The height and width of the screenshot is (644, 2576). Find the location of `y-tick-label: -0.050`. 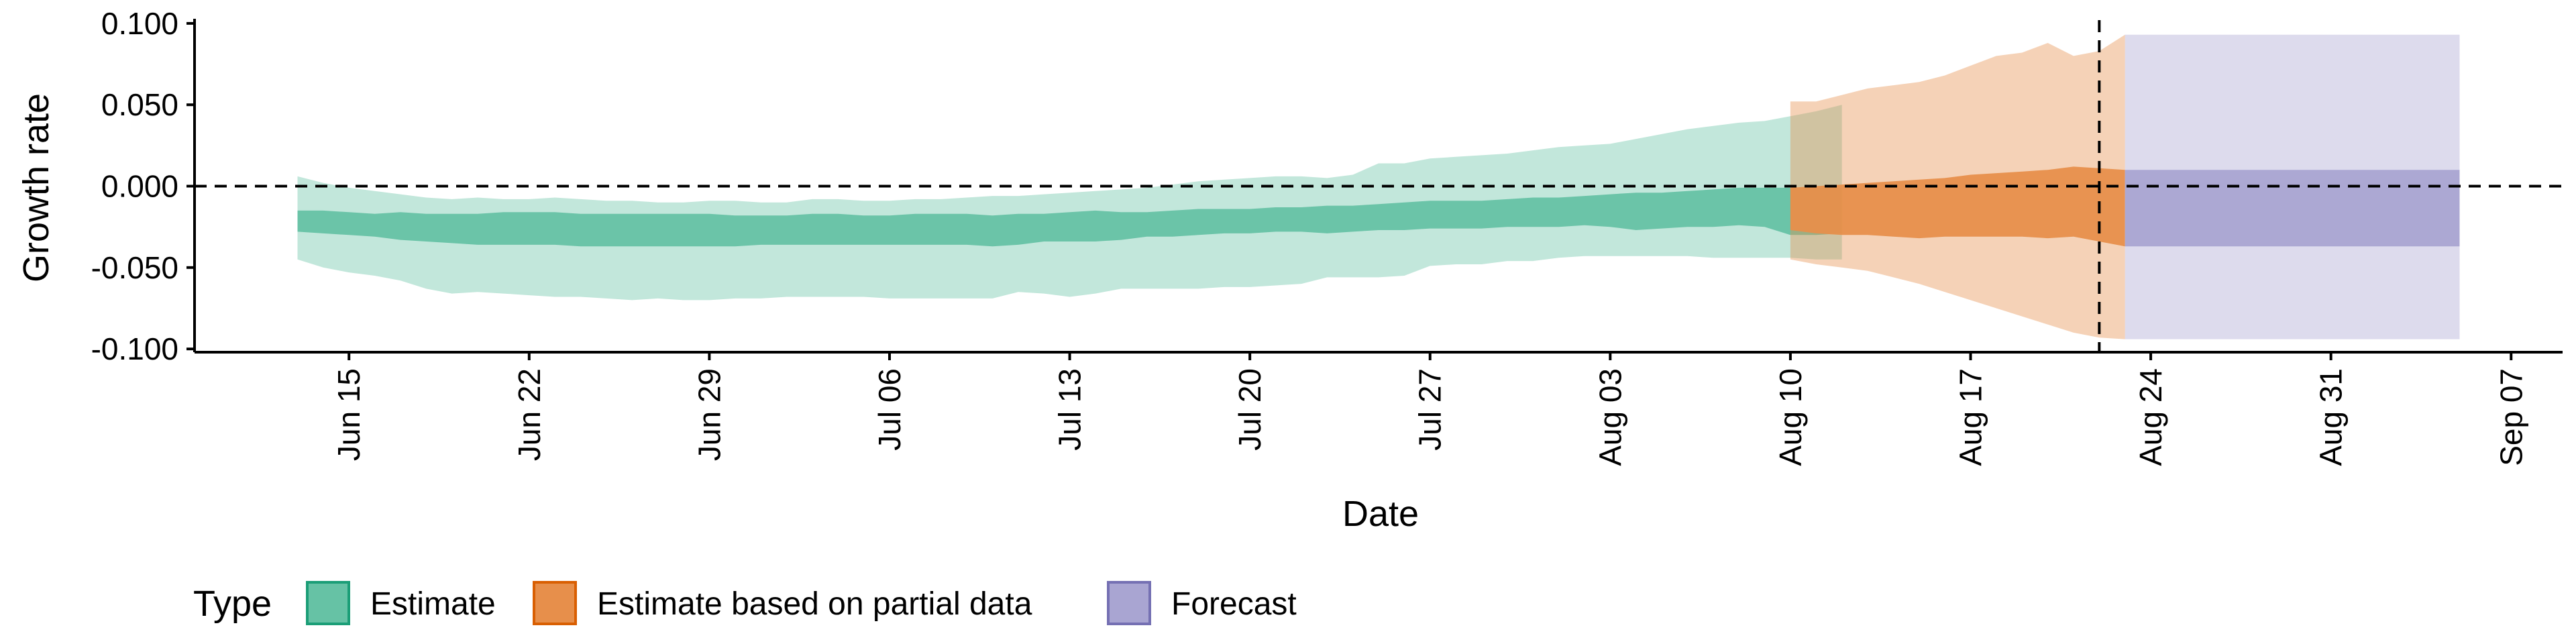

y-tick-label: -0.050 is located at coordinates (134, 267).